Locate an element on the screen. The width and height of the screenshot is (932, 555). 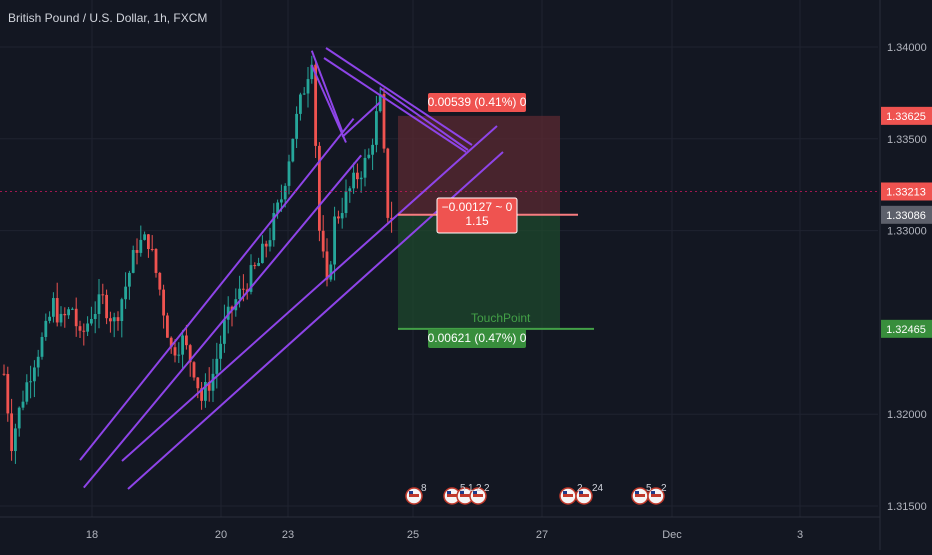
trendline-wedge-top is located at coordinates (399, 96).